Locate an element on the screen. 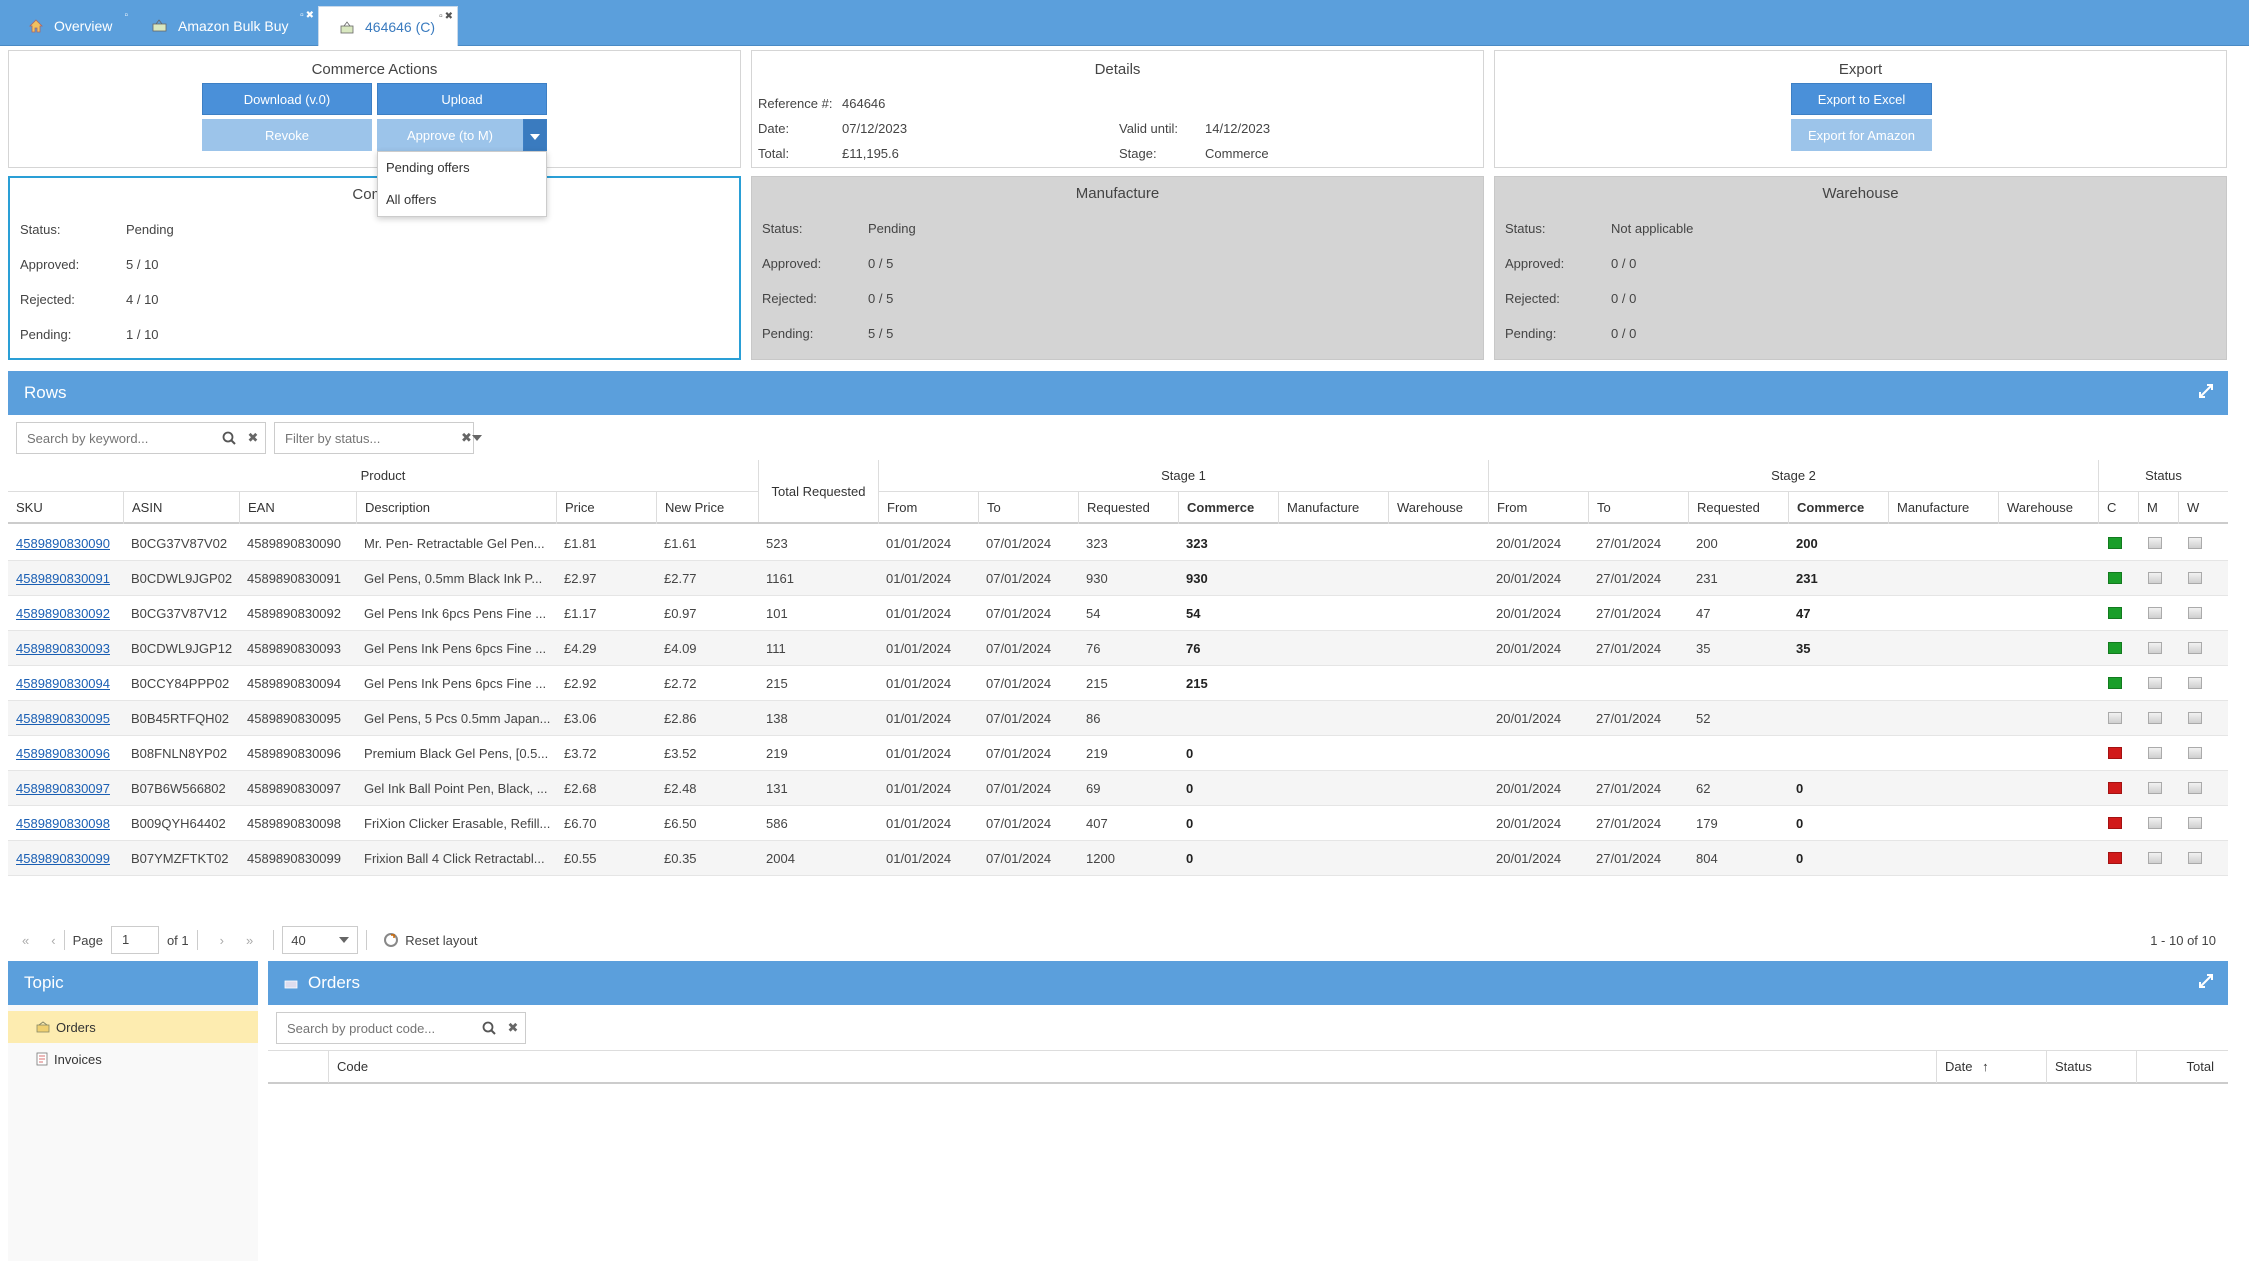 This screenshot has height=1263, width=2249. menu-item-pending-offers: Pending offers is located at coordinates (428, 167).